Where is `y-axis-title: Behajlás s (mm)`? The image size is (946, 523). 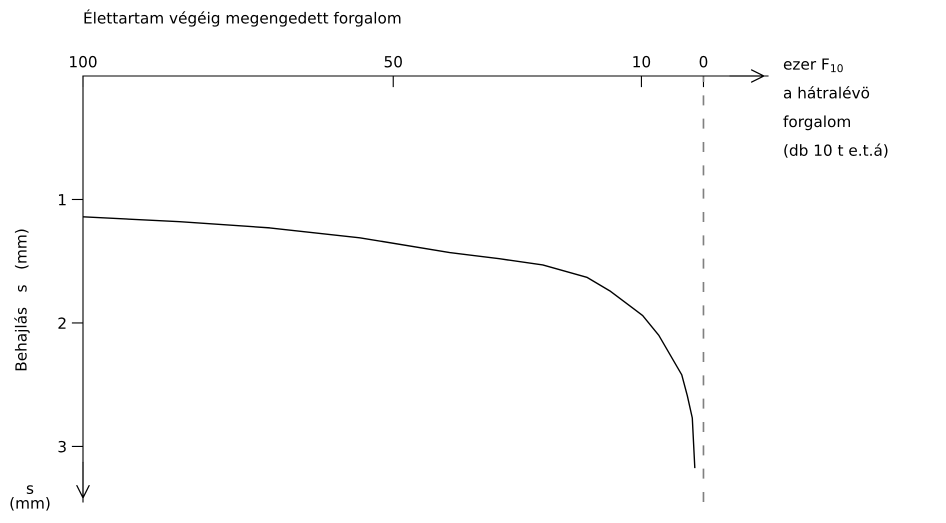 y-axis-title: Behajlás s (mm) is located at coordinates (22, 300).